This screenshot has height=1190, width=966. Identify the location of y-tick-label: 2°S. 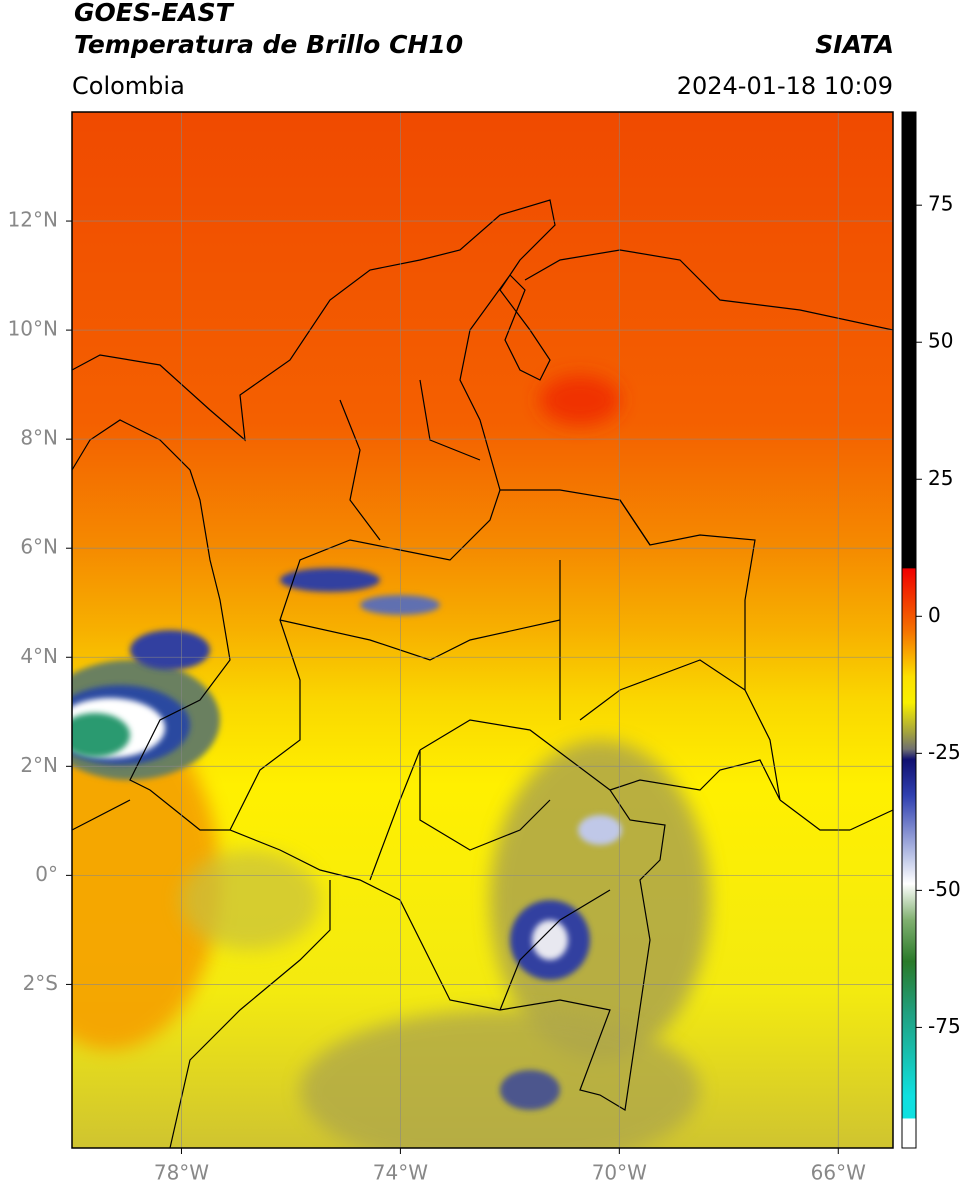
(40, 983).